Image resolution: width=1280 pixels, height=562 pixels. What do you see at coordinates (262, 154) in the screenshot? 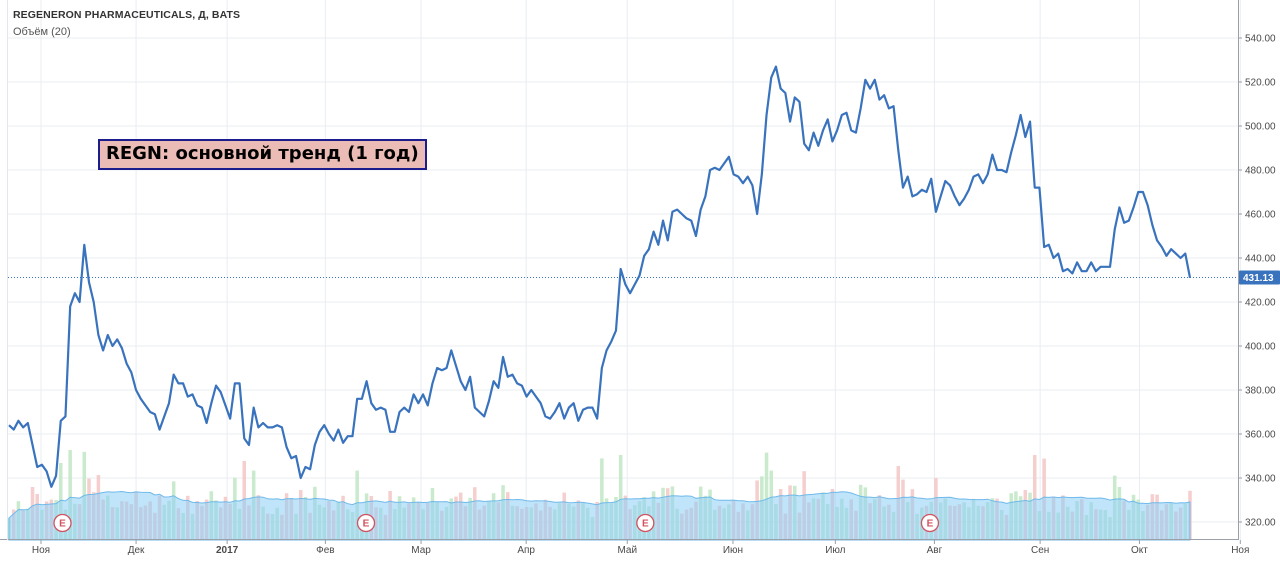
I see `trend-annotation: REGN: основной тренд (1 год)` at bounding box center [262, 154].